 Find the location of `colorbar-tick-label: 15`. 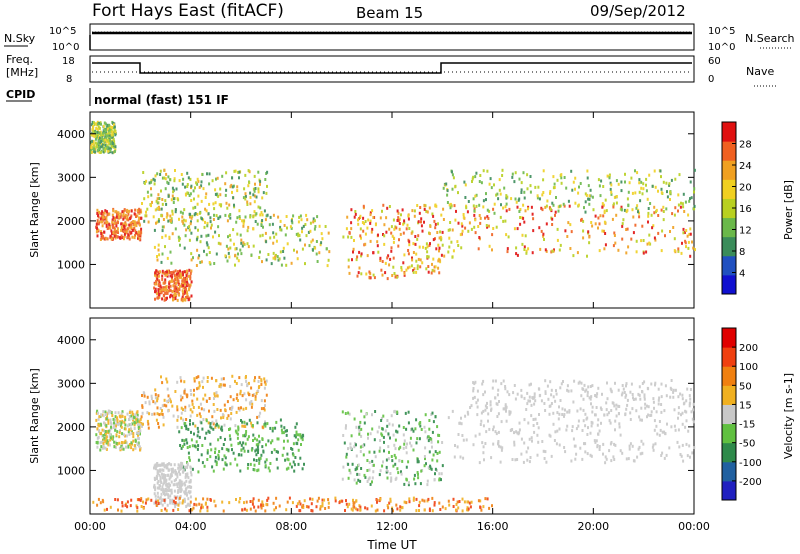

colorbar-tick-label: 15 is located at coordinates (745, 405).